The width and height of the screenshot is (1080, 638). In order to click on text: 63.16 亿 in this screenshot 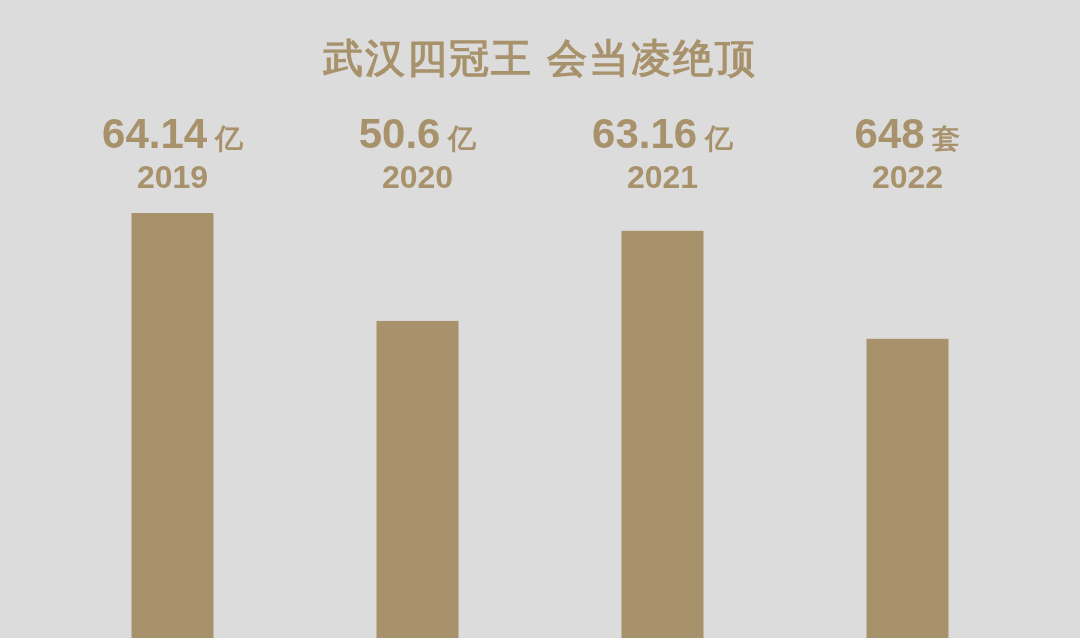, I will do `click(663, 133)`.